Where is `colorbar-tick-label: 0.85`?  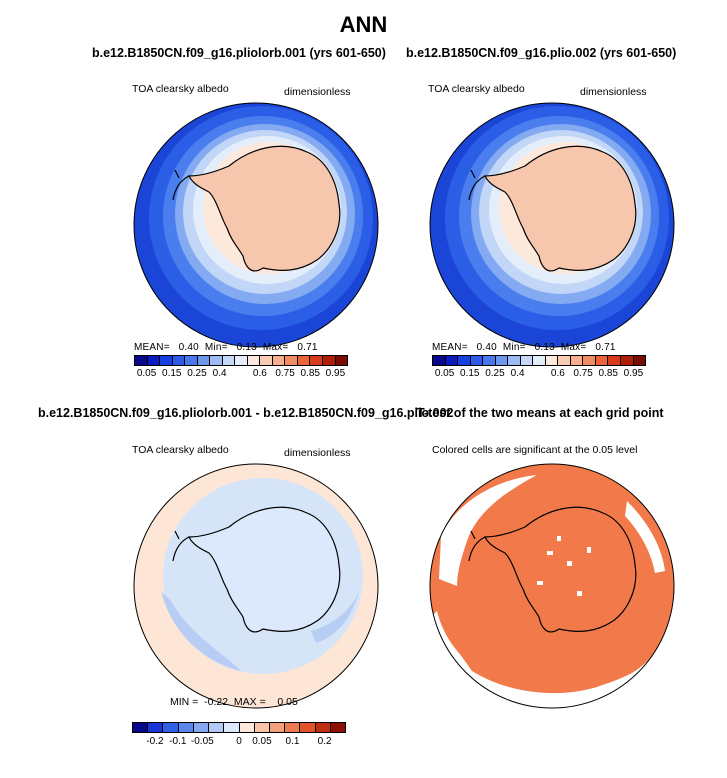
colorbar-tick-label: 0.85 is located at coordinates (310, 373).